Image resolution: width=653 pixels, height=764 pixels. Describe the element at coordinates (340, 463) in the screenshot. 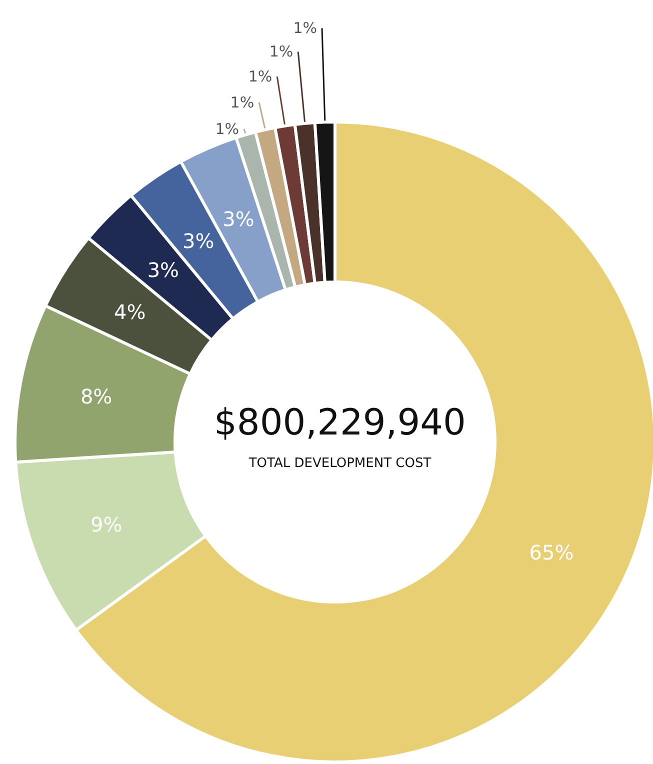

I see `text: TOTAL DEVELOPMENT COST` at that location.